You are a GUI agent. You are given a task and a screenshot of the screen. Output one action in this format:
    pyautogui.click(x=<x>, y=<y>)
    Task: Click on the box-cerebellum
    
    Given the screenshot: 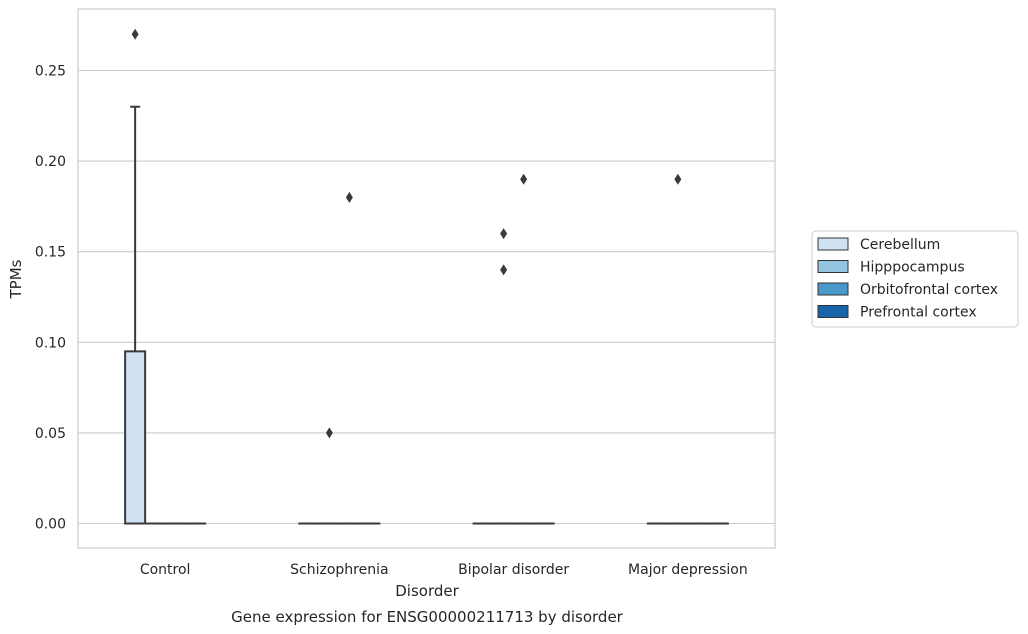 What is the action you would take?
    pyautogui.click(x=135, y=276)
    